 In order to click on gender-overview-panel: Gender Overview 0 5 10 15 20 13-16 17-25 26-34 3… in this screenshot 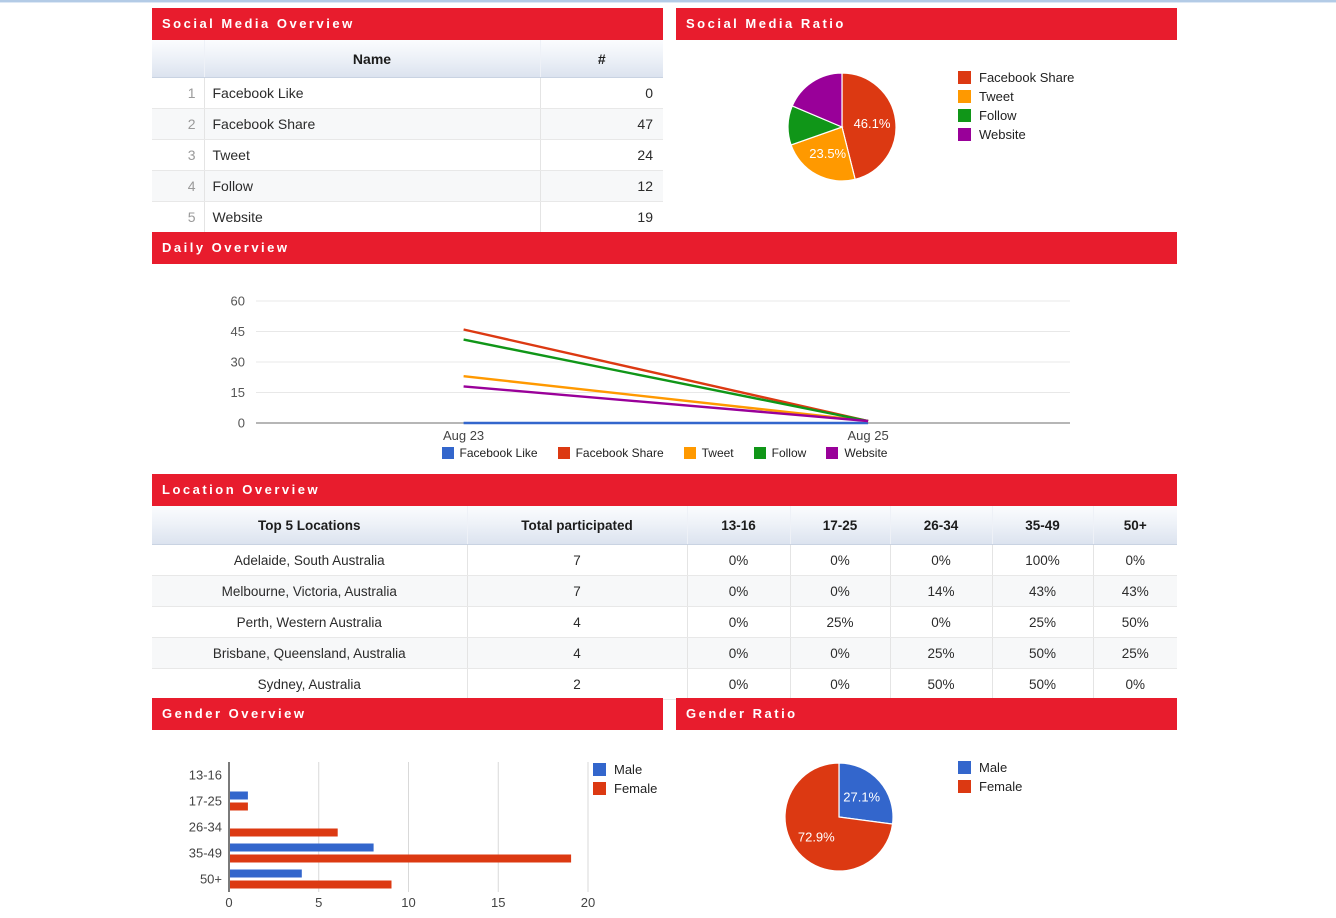, I will do `click(407, 808)`.